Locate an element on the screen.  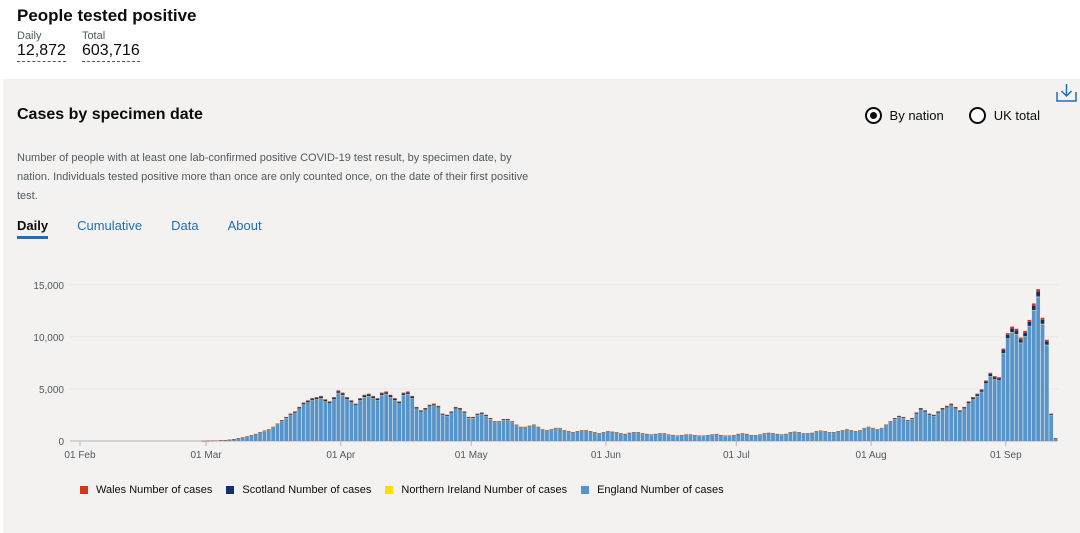
radio-by-nation: By nation is located at coordinates (904, 115).